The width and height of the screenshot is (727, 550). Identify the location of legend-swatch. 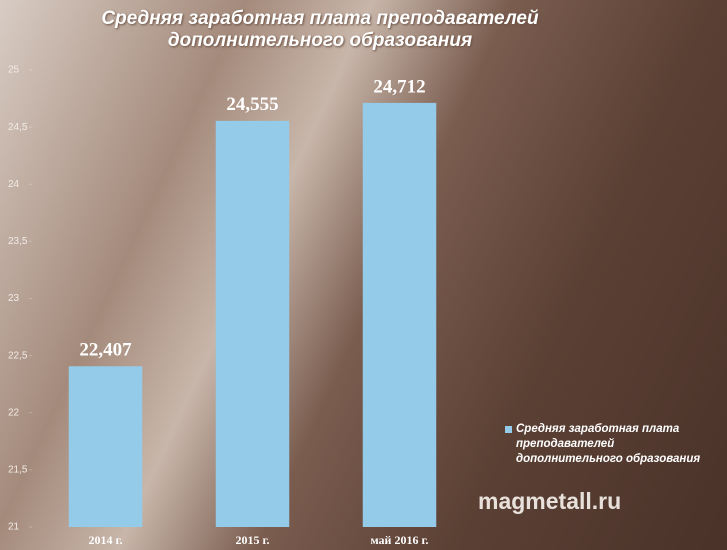
(508, 429).